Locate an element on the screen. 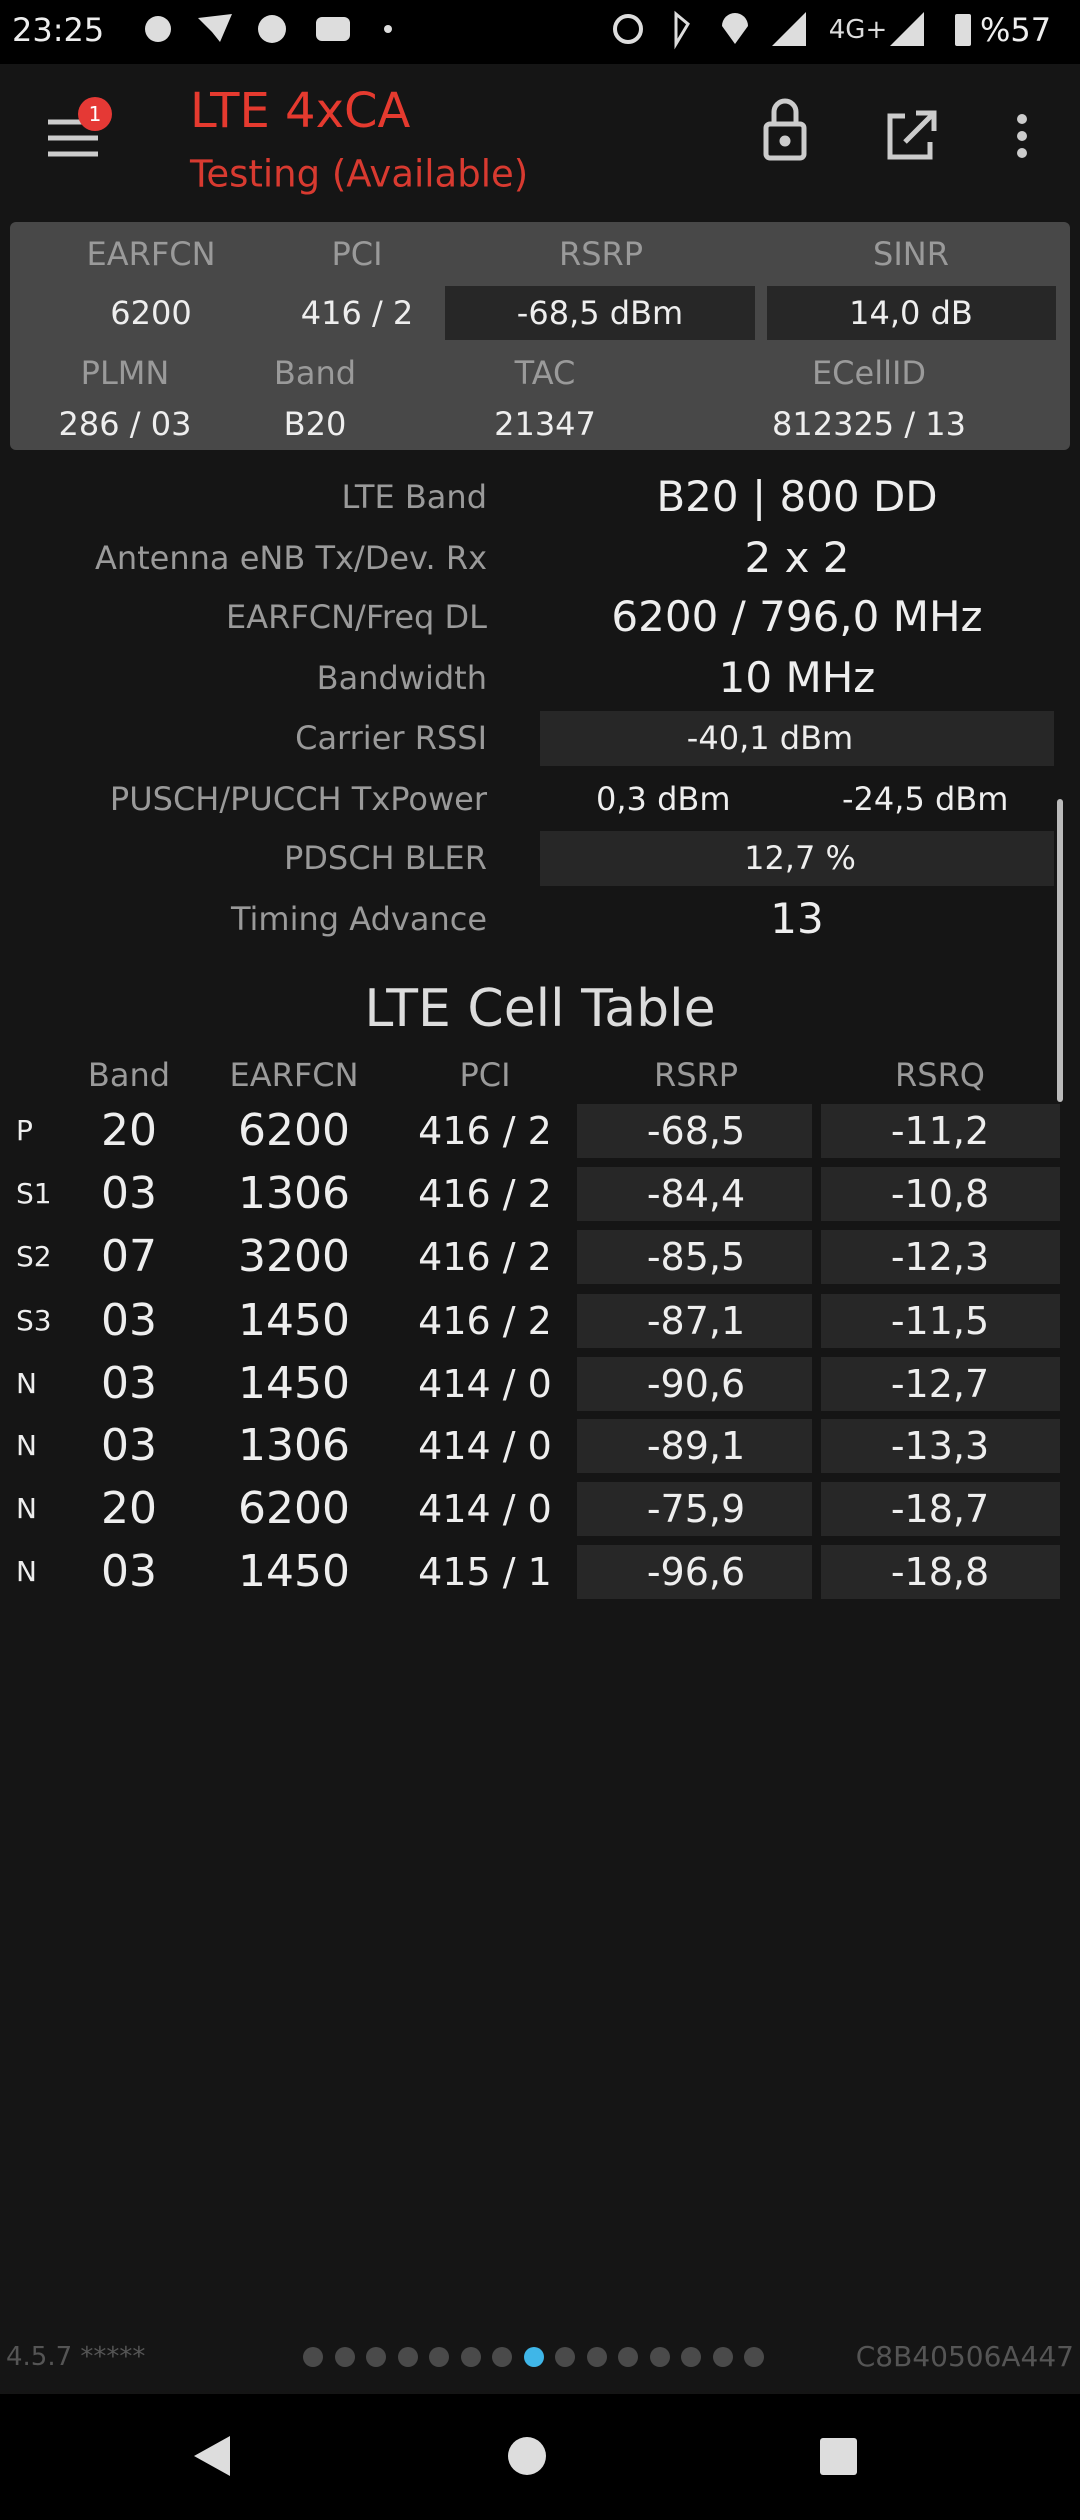 The width and height of the screenshot is (1080, 2520). lock-icon is located at coordinates (785, 129).